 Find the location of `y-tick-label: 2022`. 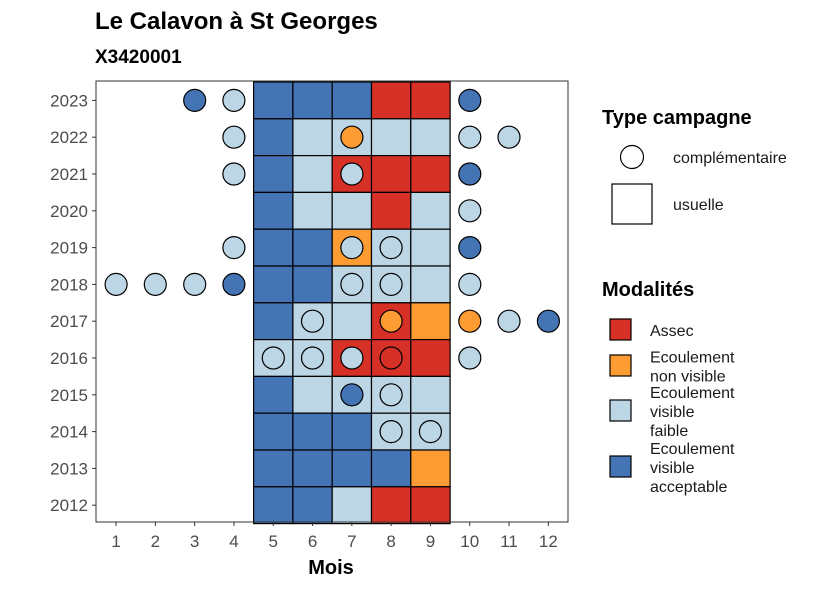

y-tick-label: 2022 is located at coordinates (69, 137).